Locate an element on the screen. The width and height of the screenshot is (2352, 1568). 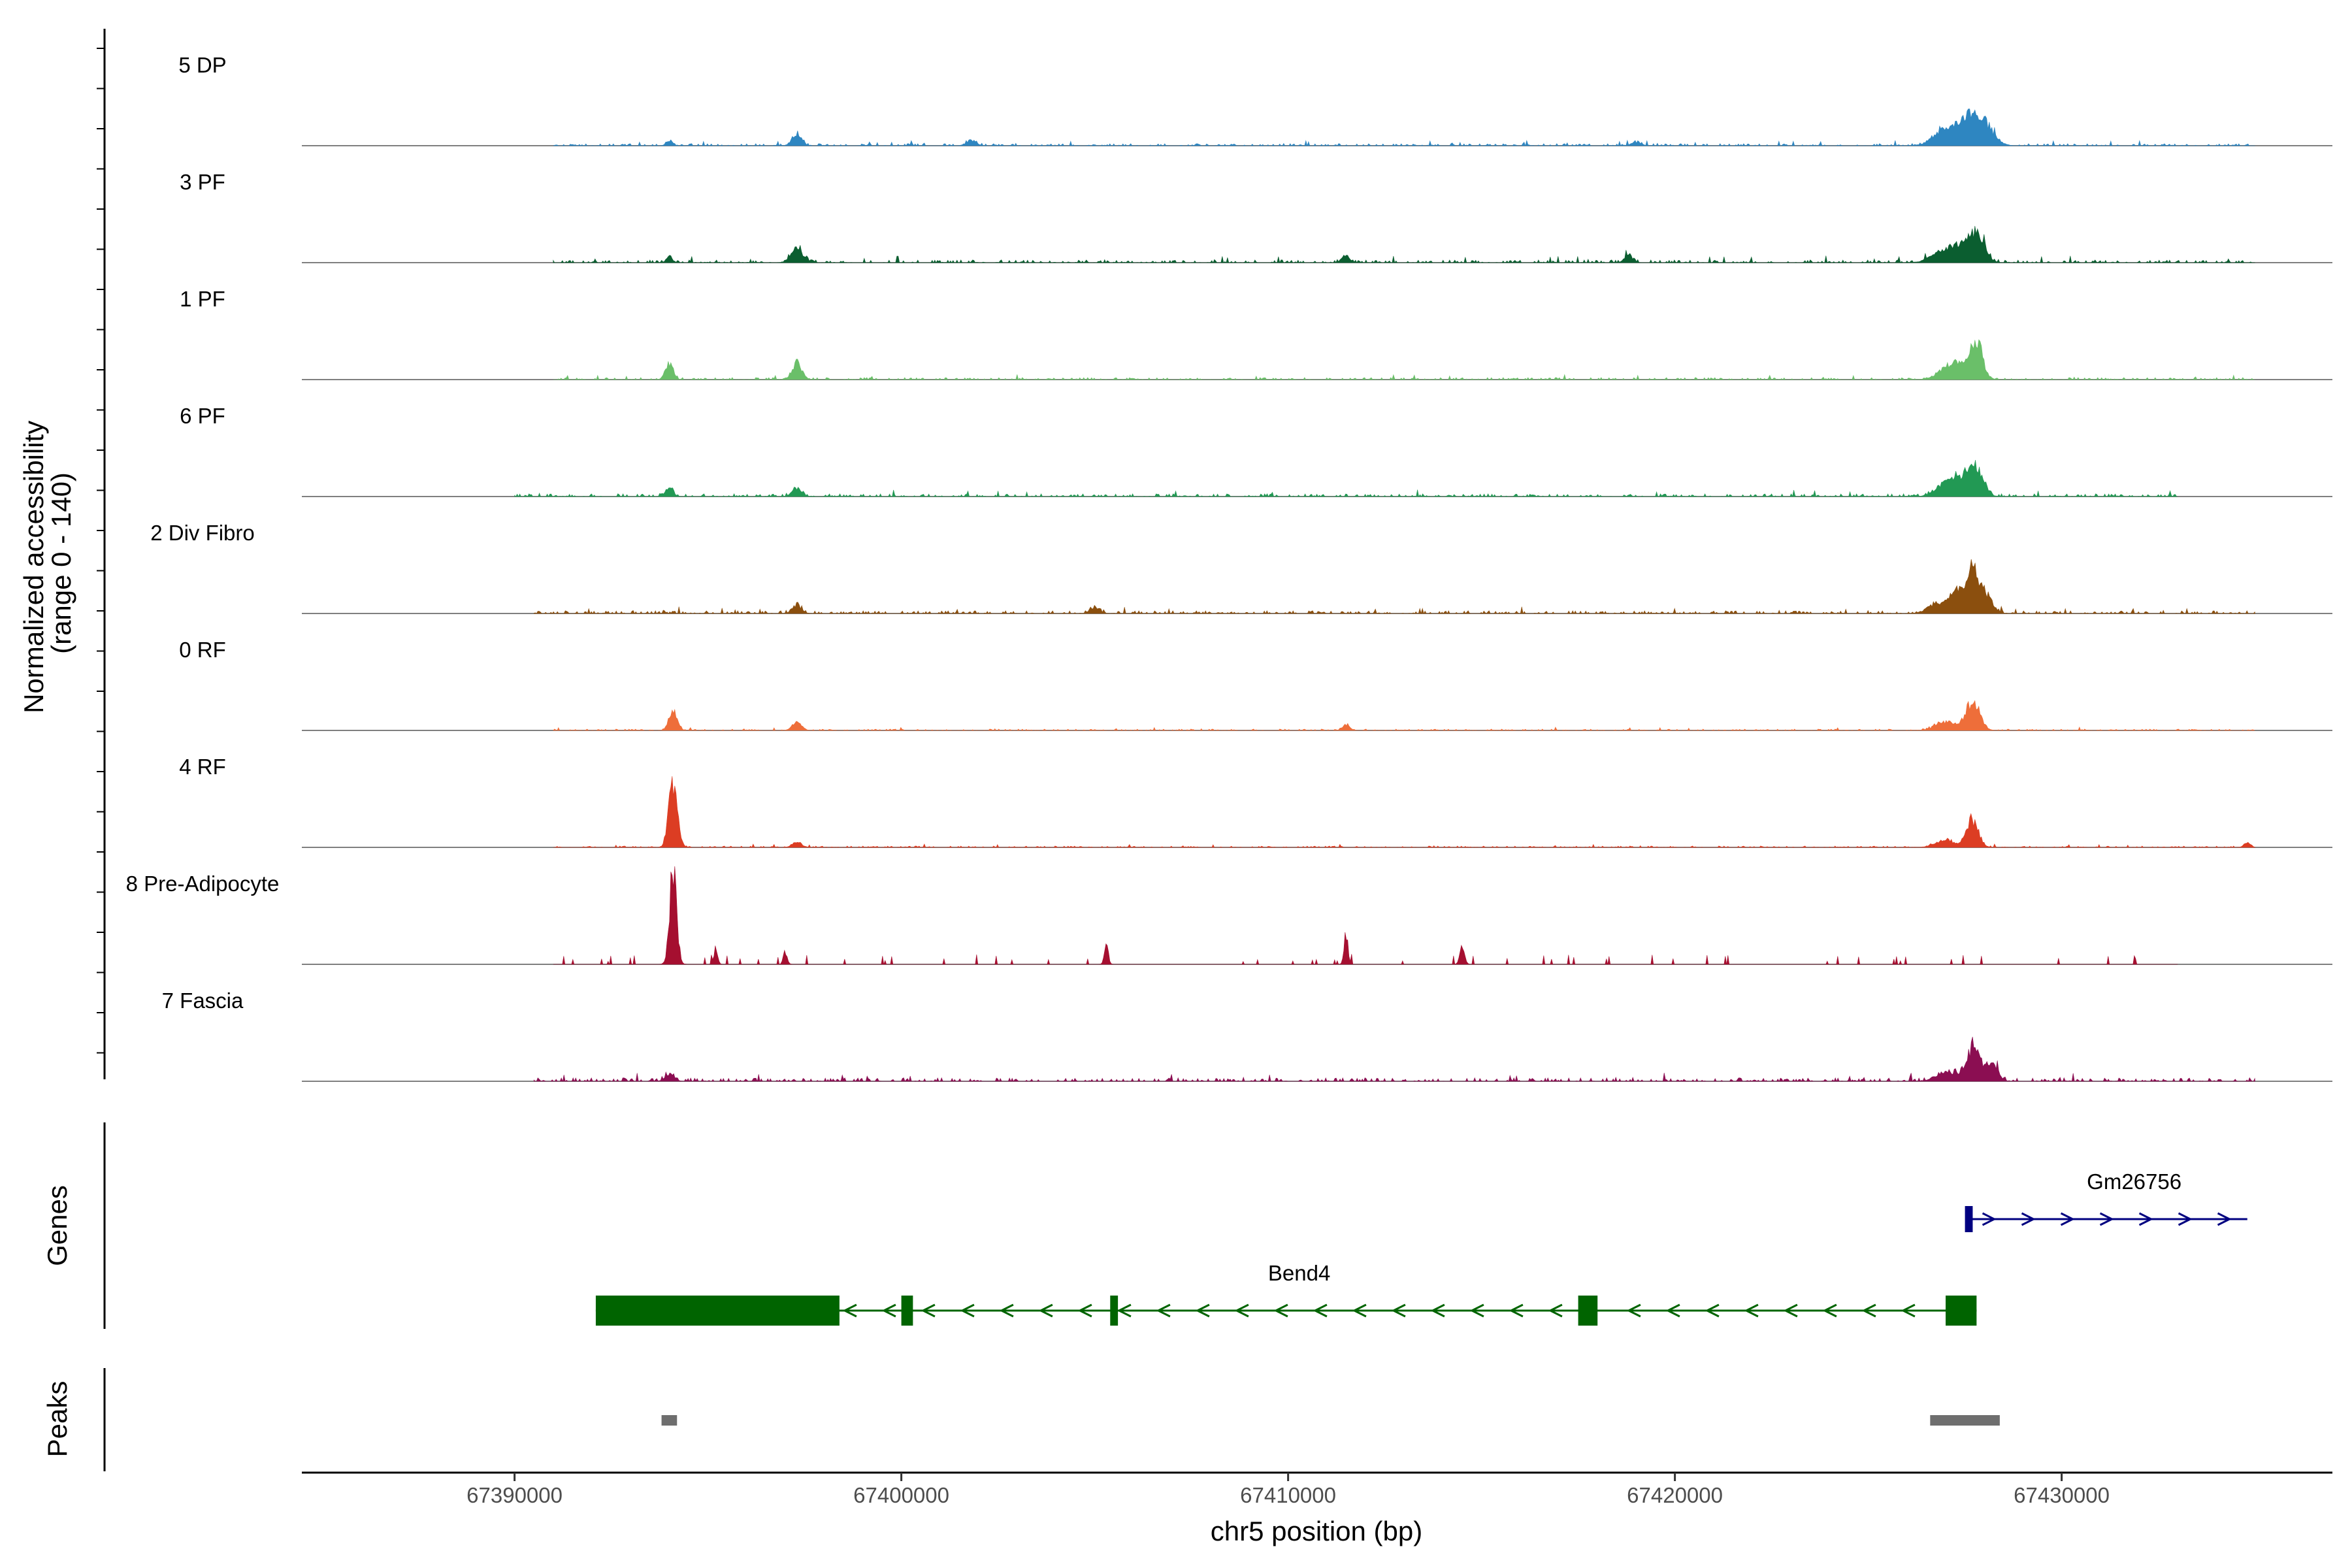
y-axis-title-line2: (range 0 - 140) is located at coordinates (61, 563).